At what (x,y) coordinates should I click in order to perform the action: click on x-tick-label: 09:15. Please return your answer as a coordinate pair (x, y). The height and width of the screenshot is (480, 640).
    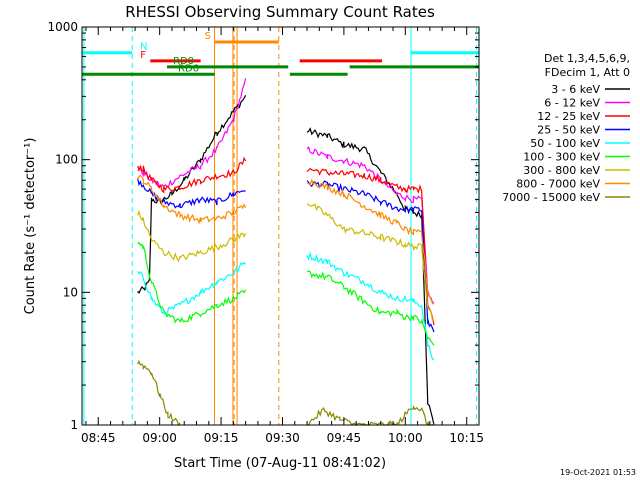
    Looking at the image, I should click on (221, 438).